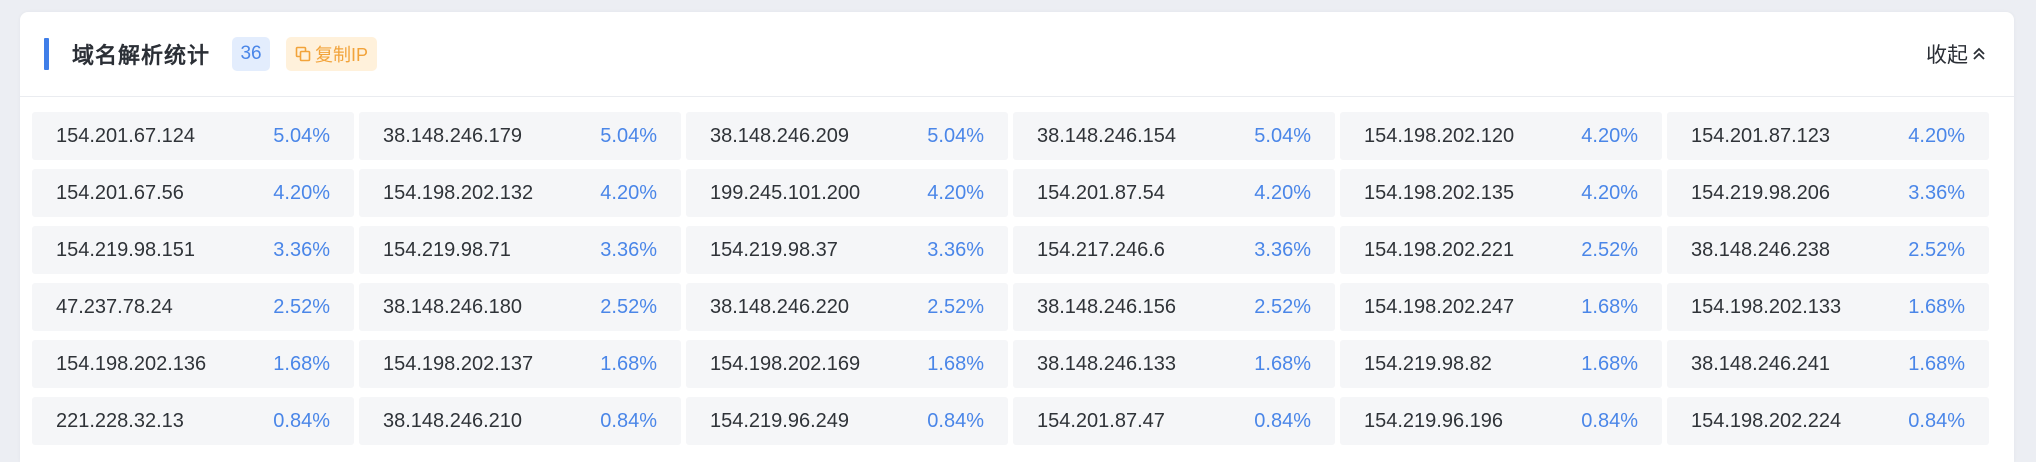 The height and width of the screenshot is (462, 2036). Describe the element at coordinates (520, 250) in the screenshot. I see `ip-stat-item: 154.219.98.71 3.36%` at that location.